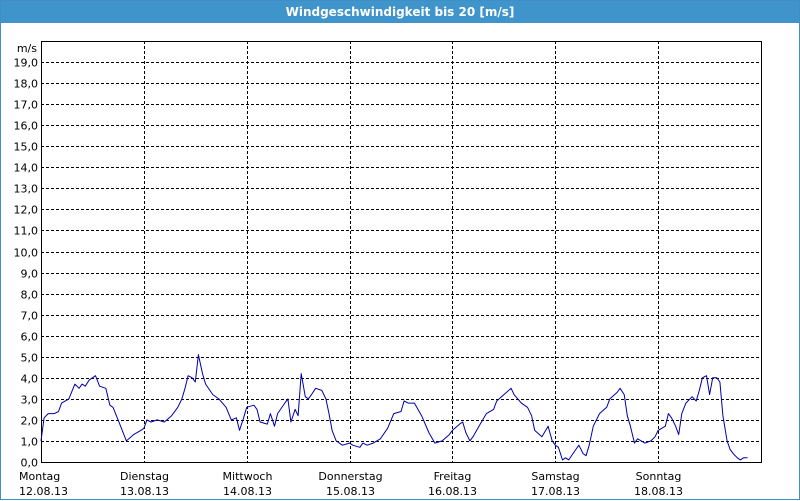  What do you see at coordinates (144, 491) in the screenshot?
I see `x-tick-date-label: 13.08.13` at bounding box center [144, 491].